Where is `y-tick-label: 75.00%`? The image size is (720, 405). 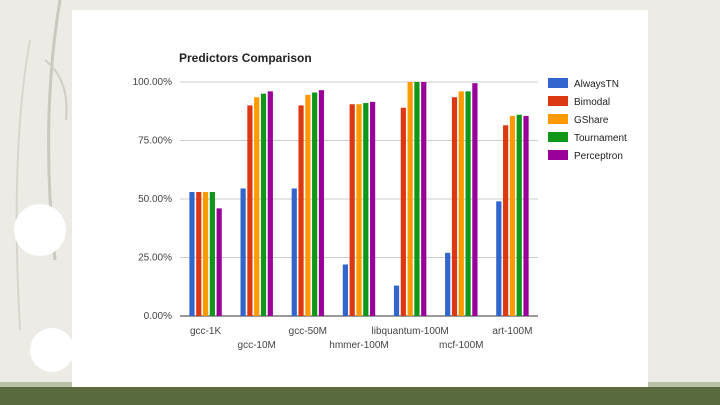 y-tick-label: 75.00% is located at coordinates (155, 141).